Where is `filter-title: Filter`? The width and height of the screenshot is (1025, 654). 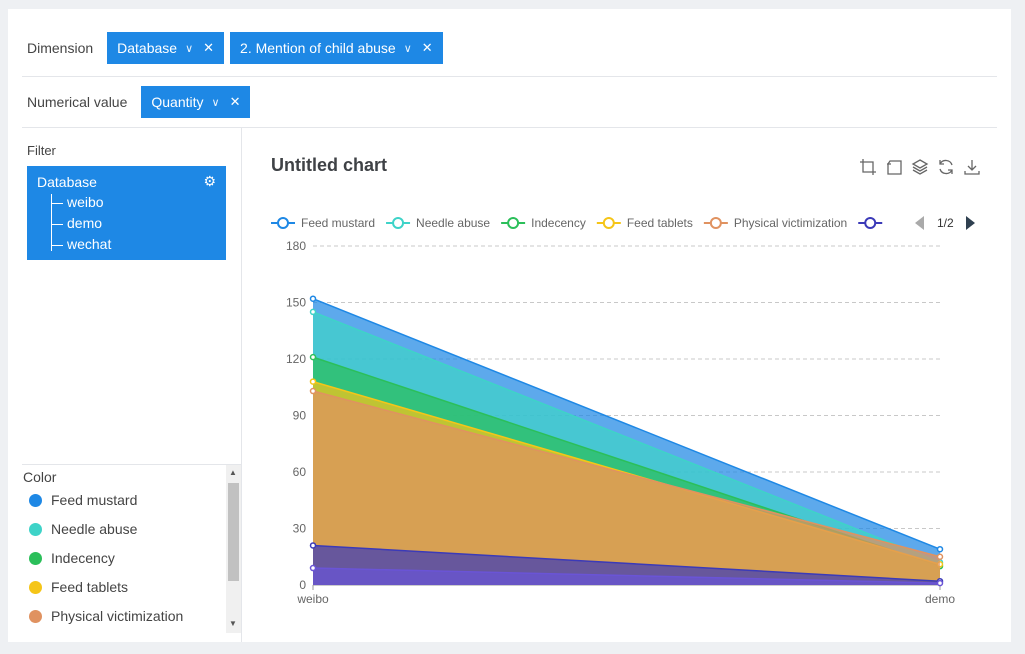 filter-title: Filter is located at coordinates (41, 150).